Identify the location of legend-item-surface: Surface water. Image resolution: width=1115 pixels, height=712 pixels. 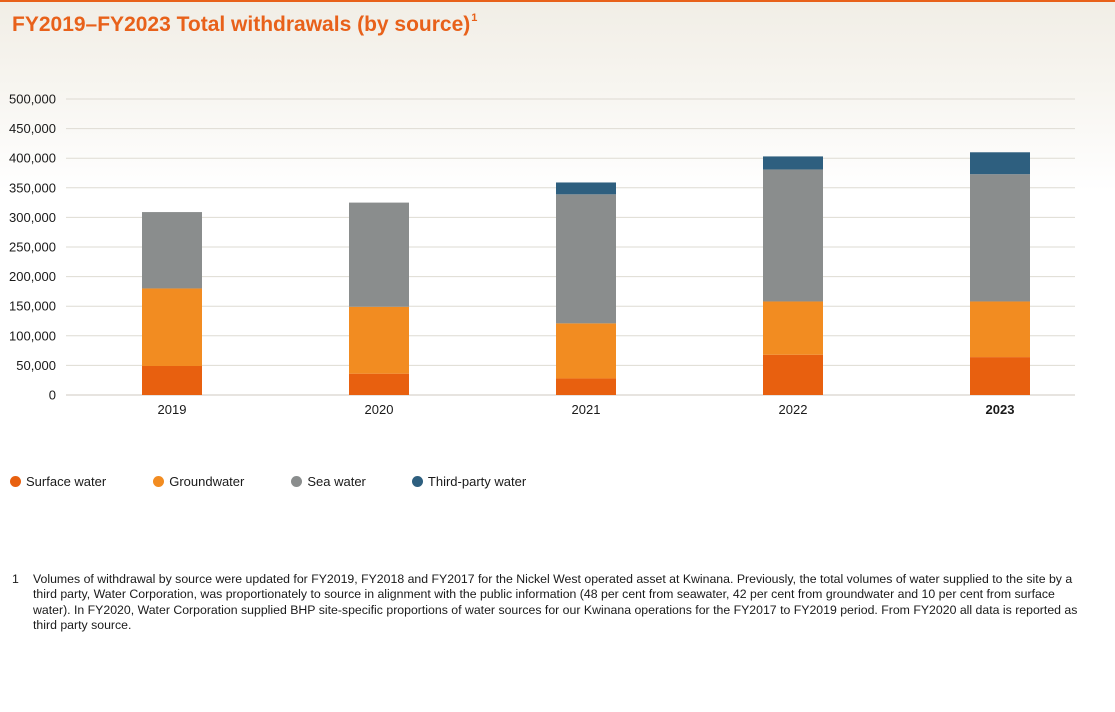
(58, 481).